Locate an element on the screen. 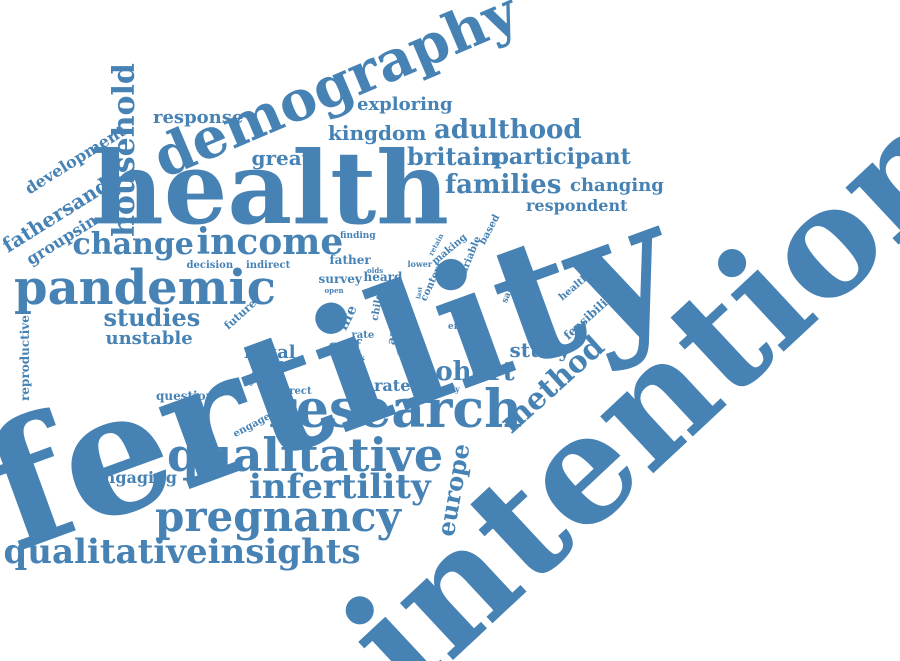 Image resolution: width=900 pixels, height=661 pixels. cloud-word: kingdom is located at coordinates (377, 133).